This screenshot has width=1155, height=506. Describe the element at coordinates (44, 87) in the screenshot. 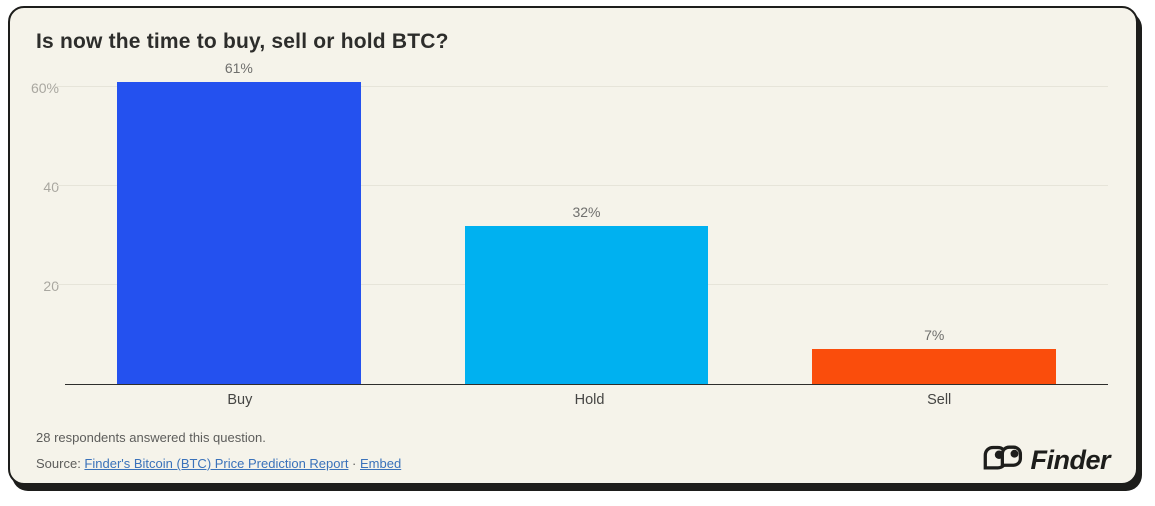

I see `ytick-label-60: 60%` at that location.